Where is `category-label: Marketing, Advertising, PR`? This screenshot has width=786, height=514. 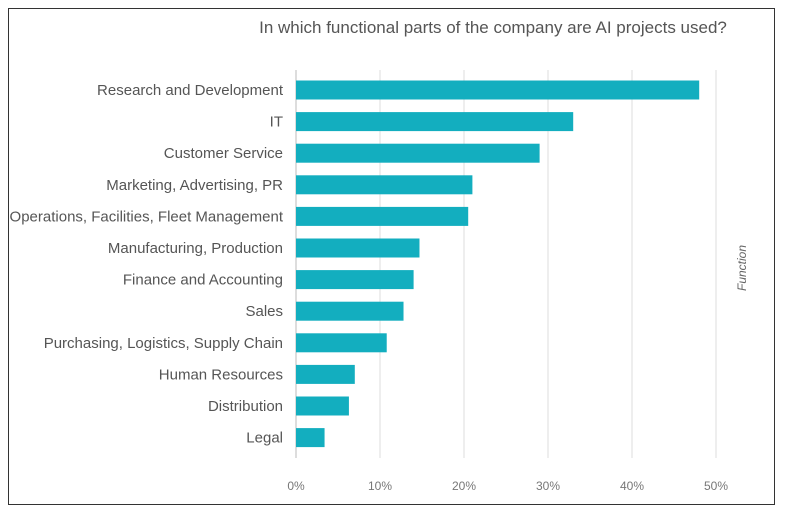
category-label: Marketing, Advertising, PR is located at coordinates (194, 185).